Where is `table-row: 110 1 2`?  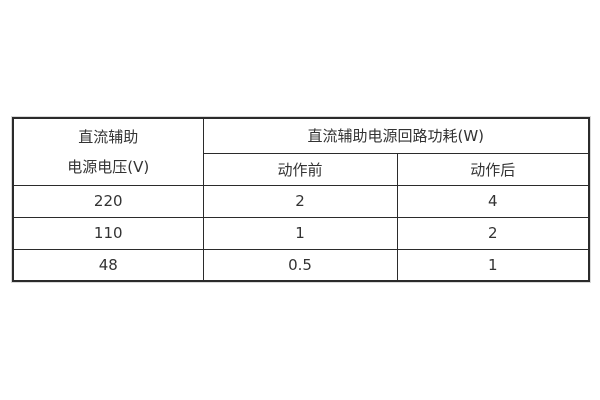
table-row: 110 1 2 is located at coordinates (301, 233).